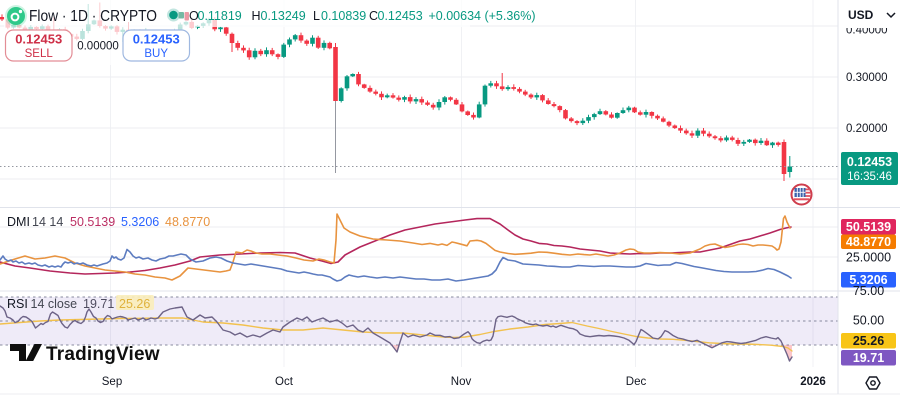 The image size is (900, 405). I want to click on svg-text: Sep, so click(112, 382).